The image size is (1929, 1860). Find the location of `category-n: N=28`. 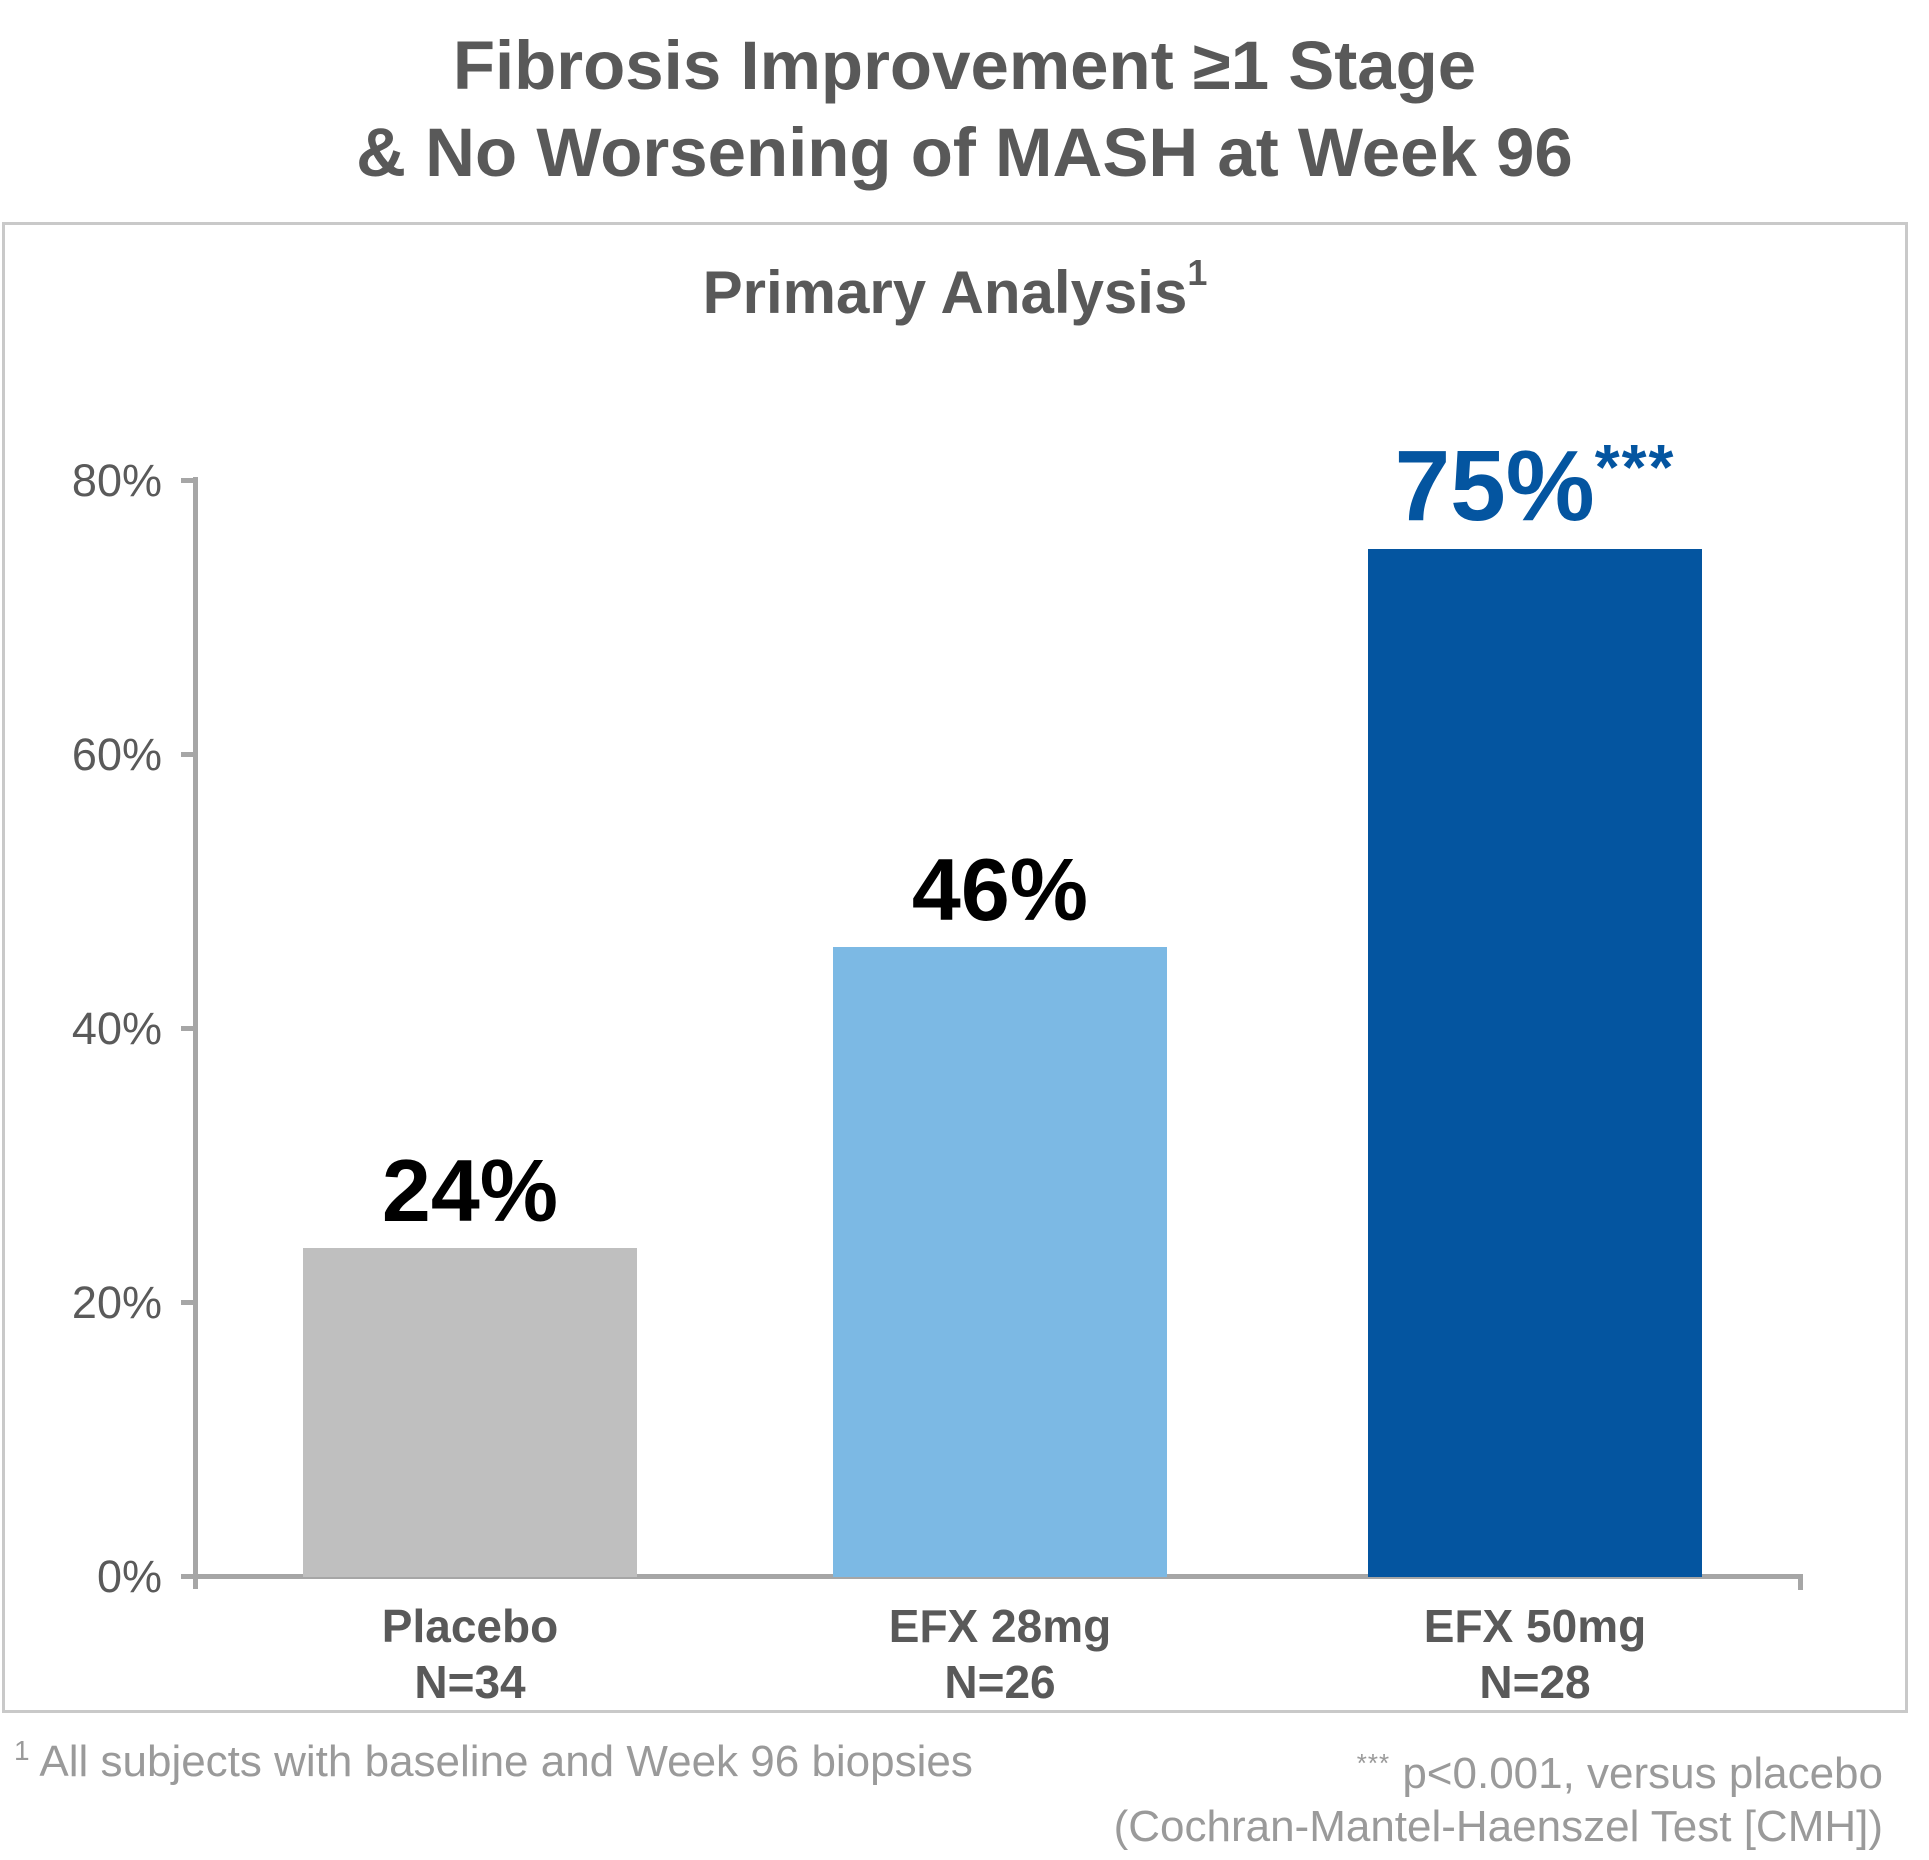

category-n: N=28 is located at coordinates (1535, 1682).